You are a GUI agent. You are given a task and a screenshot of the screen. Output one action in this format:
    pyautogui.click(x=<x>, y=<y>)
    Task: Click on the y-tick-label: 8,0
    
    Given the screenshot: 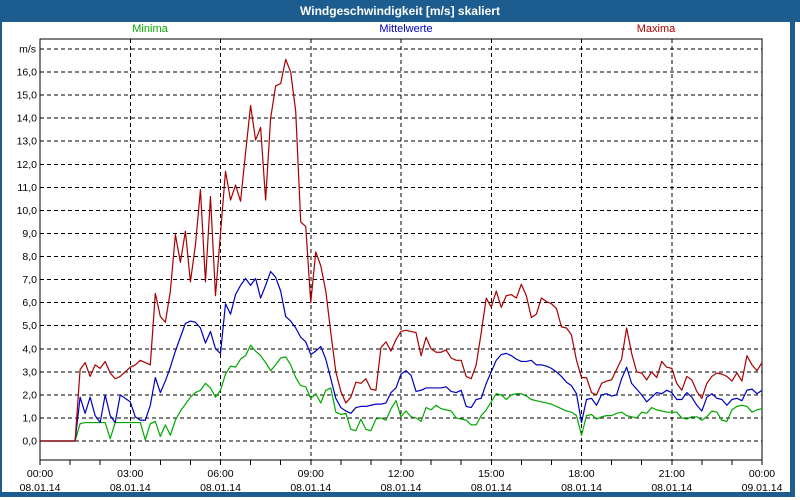 What is the action you would take?
    pyautogui.click(x=29, y=257)
    